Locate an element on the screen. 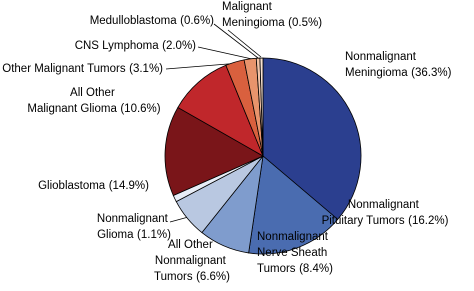 This screenshot has height=291, width=474. label-line: Medulloblastoma is located at coordinates (134, 21).